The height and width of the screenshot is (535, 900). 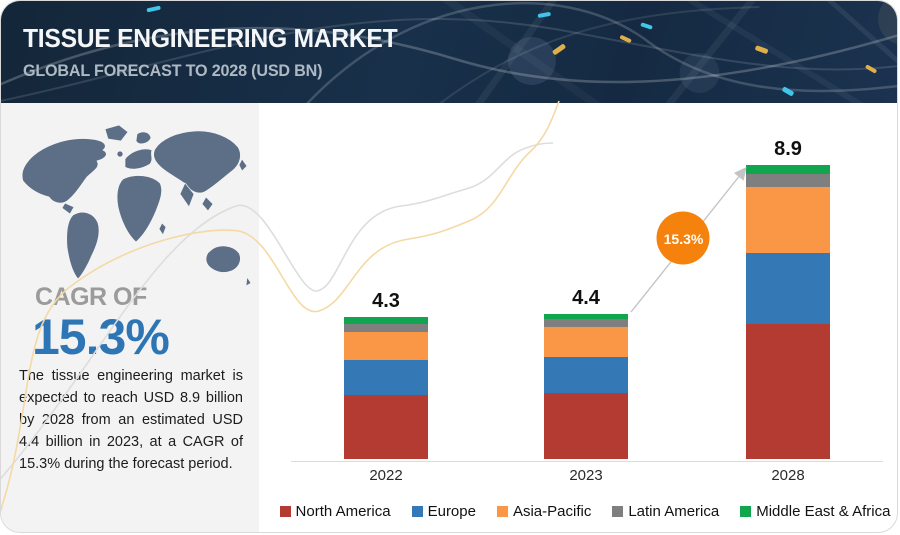 What do you see at coordinates (788, 475) in the screenshot?
I see `x-tick-label-2028: 2028` at bounding box center [788, 475].